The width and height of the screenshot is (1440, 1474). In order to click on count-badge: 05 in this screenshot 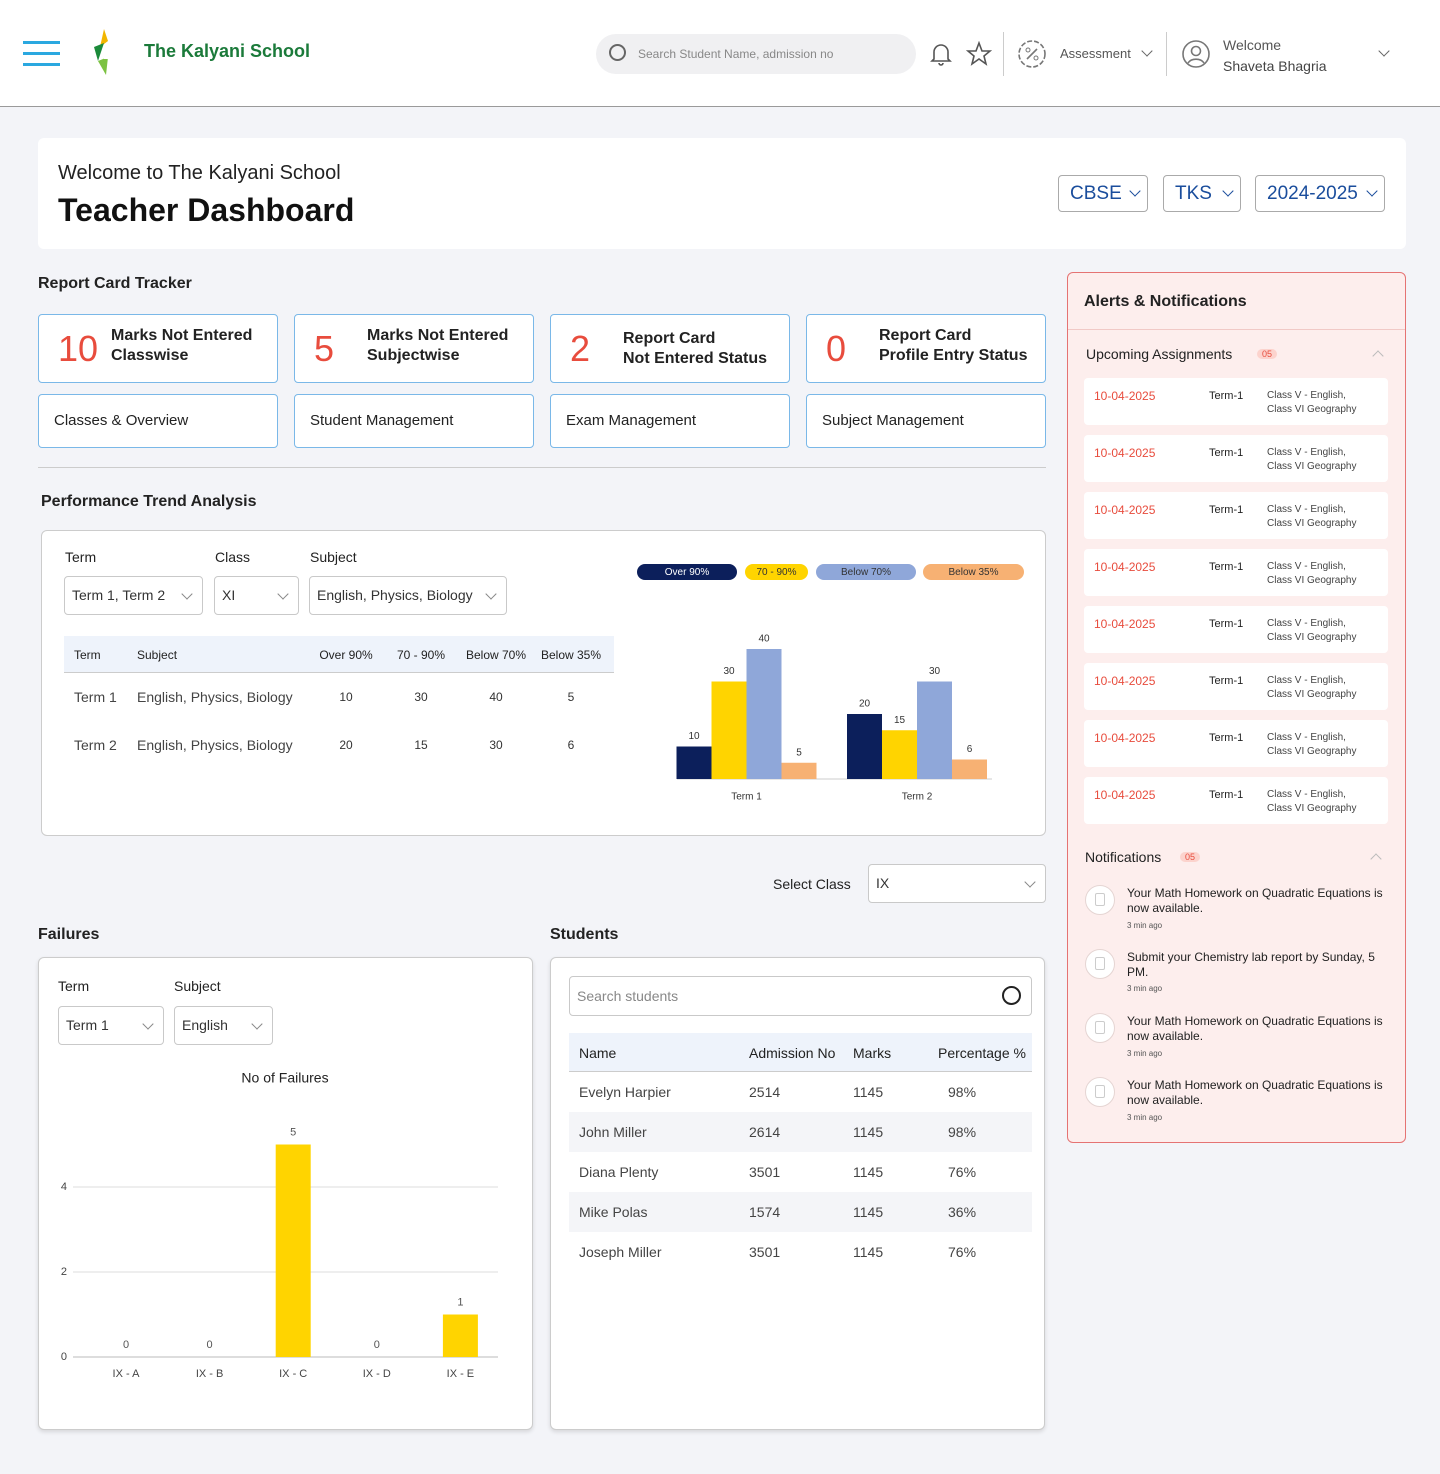, I will do `click(1267, 354)`.